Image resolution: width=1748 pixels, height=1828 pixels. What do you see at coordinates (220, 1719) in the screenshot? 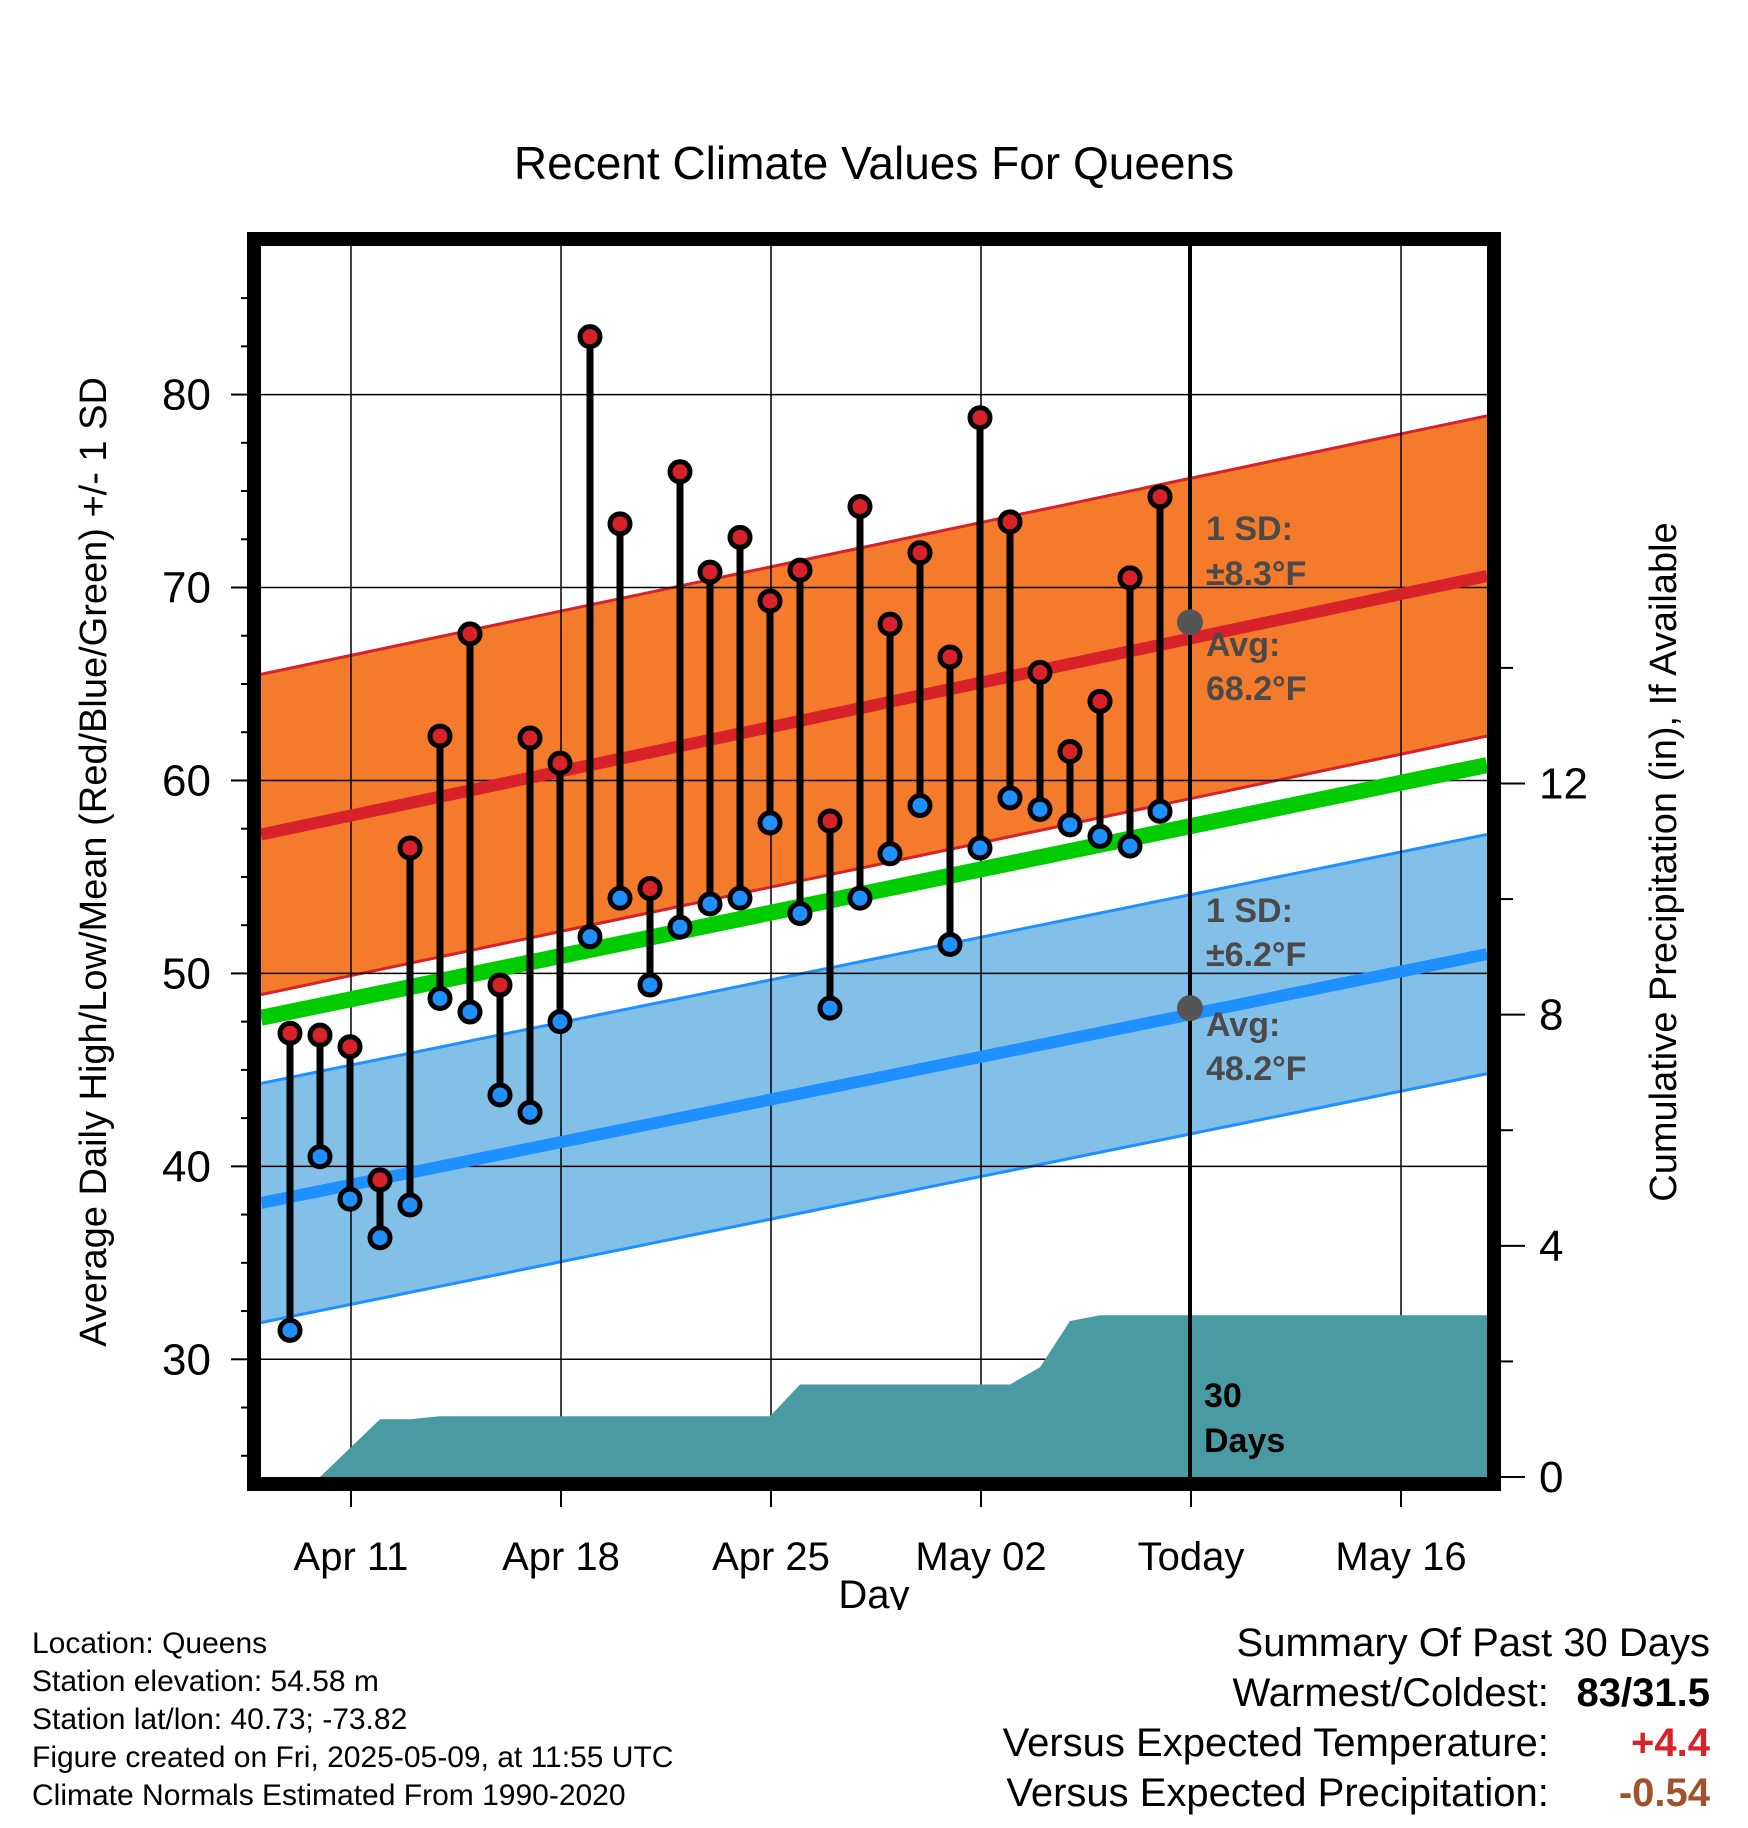
I see `latlon-text: Station lat/lon: 40.73; -73.82` at bounding box center [220, 1719].